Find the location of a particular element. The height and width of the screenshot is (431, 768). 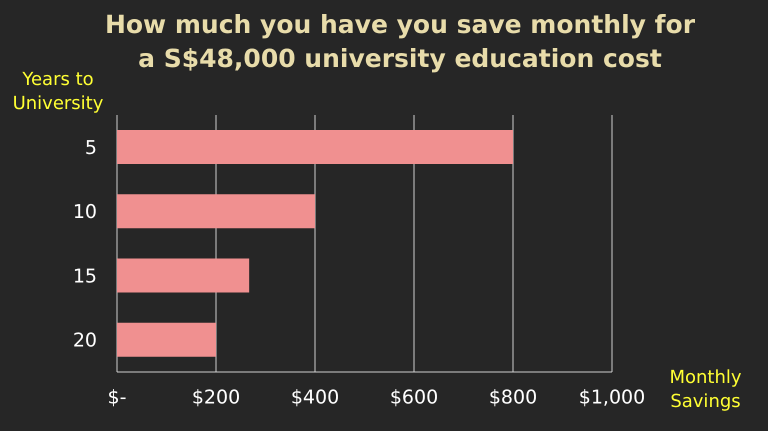

x-tick-label: $600 is located at coordinates (414, 397).